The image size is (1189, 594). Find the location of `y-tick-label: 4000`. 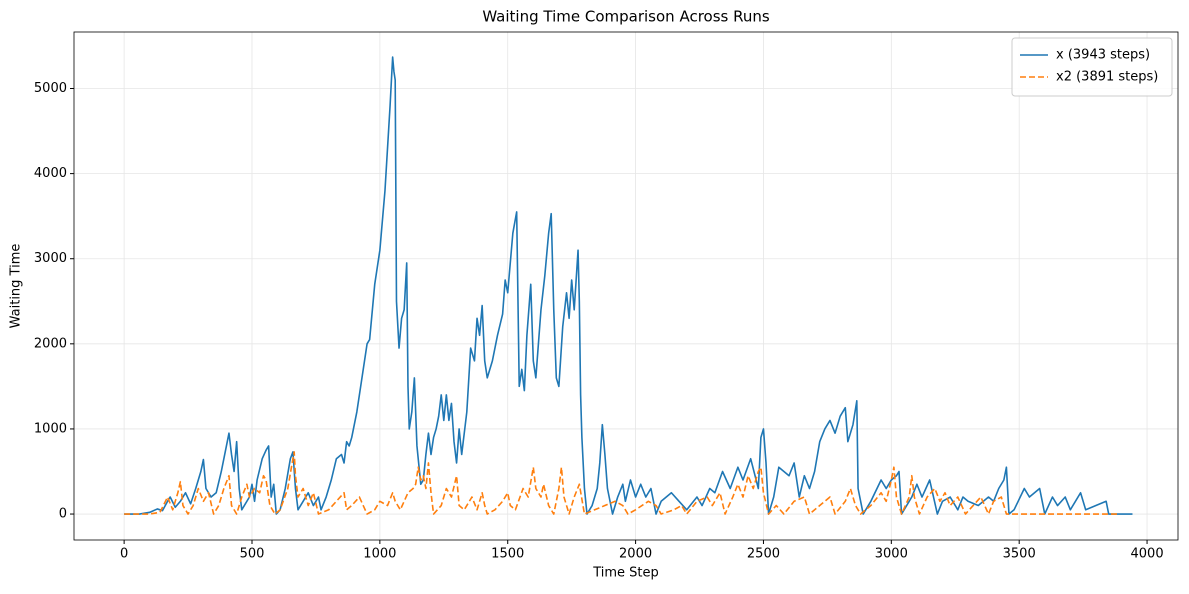

y-tick-label: 4000 is located at coordinates (50, 173).